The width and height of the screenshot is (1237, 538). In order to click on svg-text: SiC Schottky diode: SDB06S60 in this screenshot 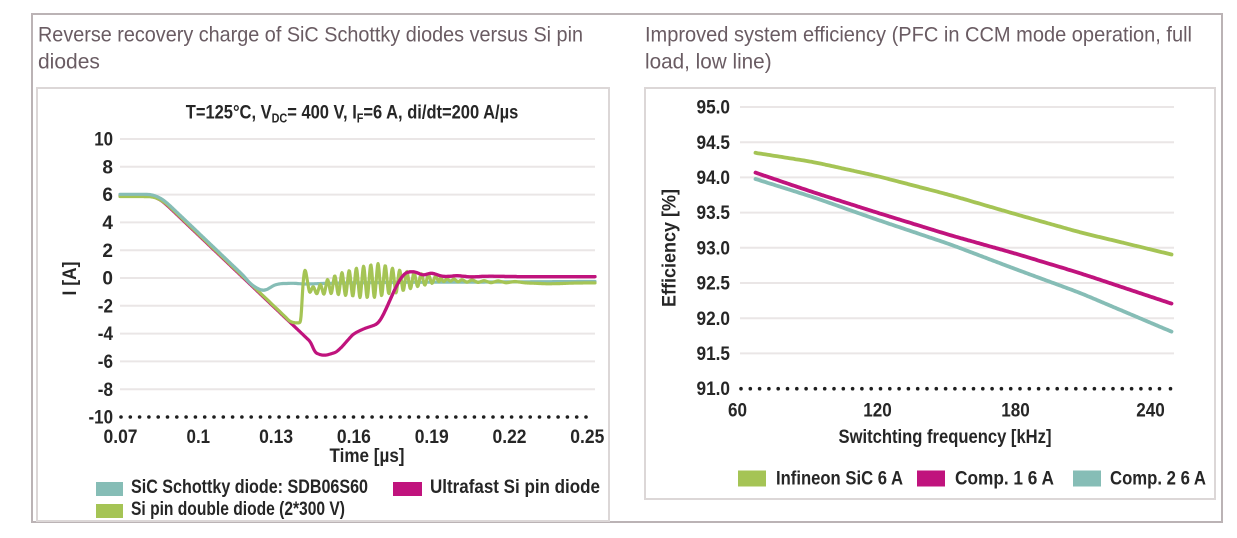, I will do `click(249, 487)`.